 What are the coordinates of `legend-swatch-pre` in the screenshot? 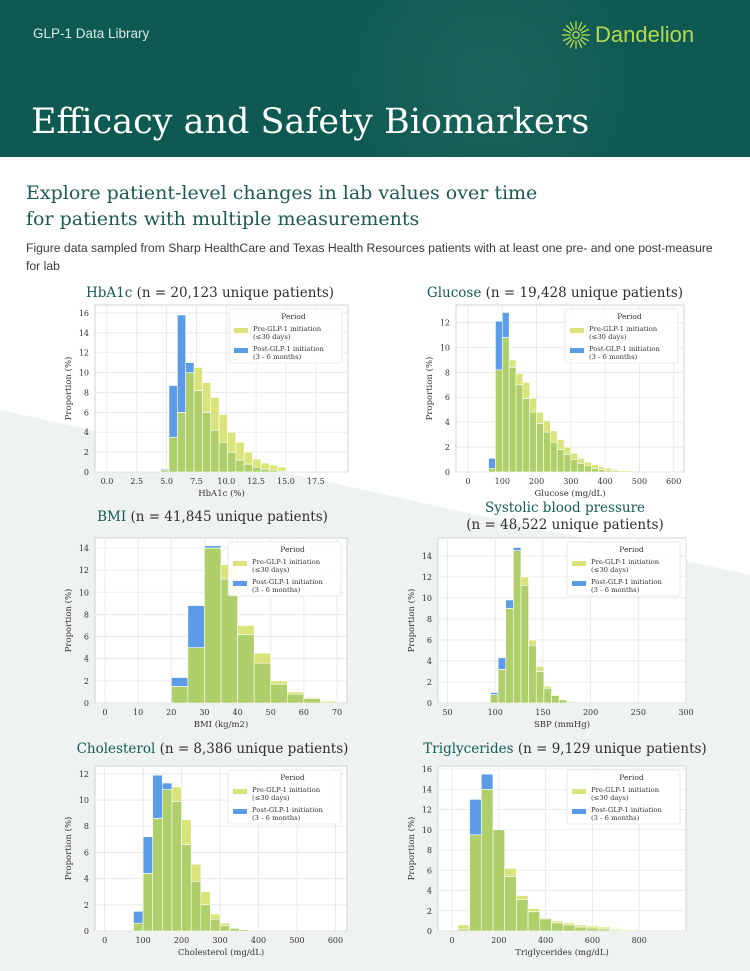 It's located at (240, 791).